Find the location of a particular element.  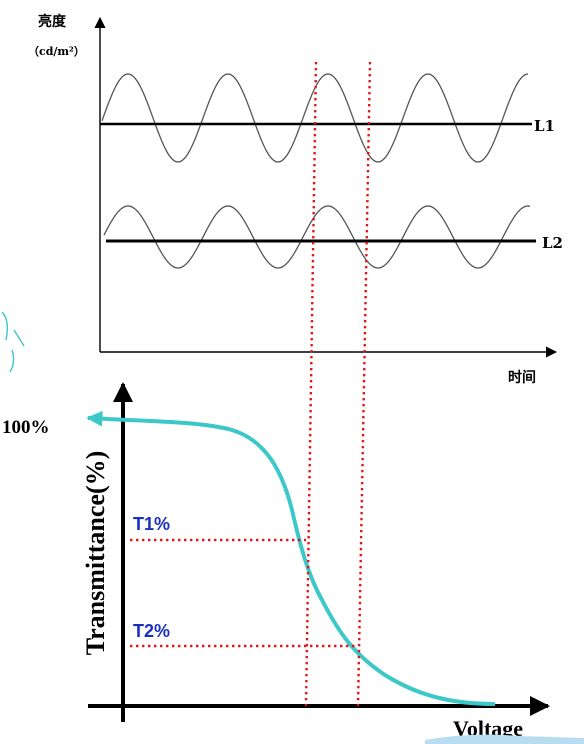

decorative-corner-shape is located at coordinates (504, 739).